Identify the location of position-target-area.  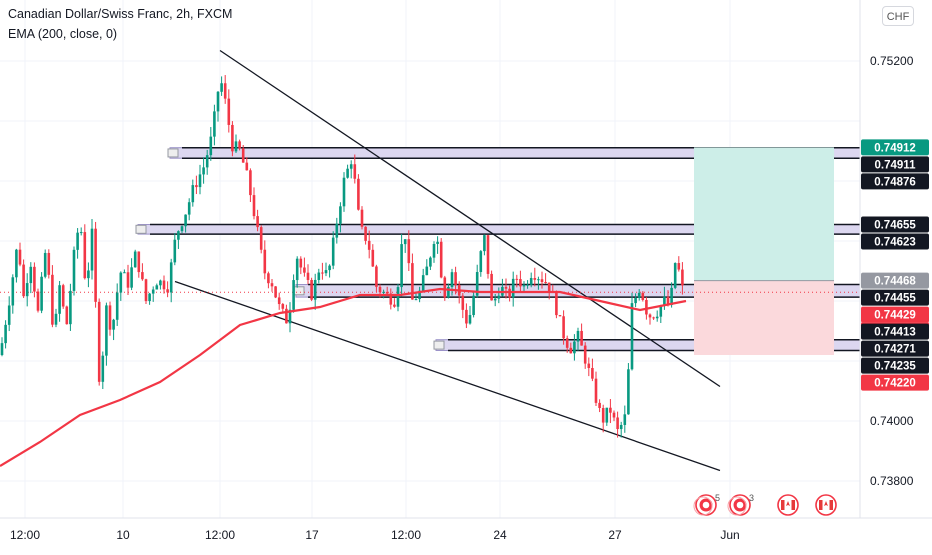
(764, 214).